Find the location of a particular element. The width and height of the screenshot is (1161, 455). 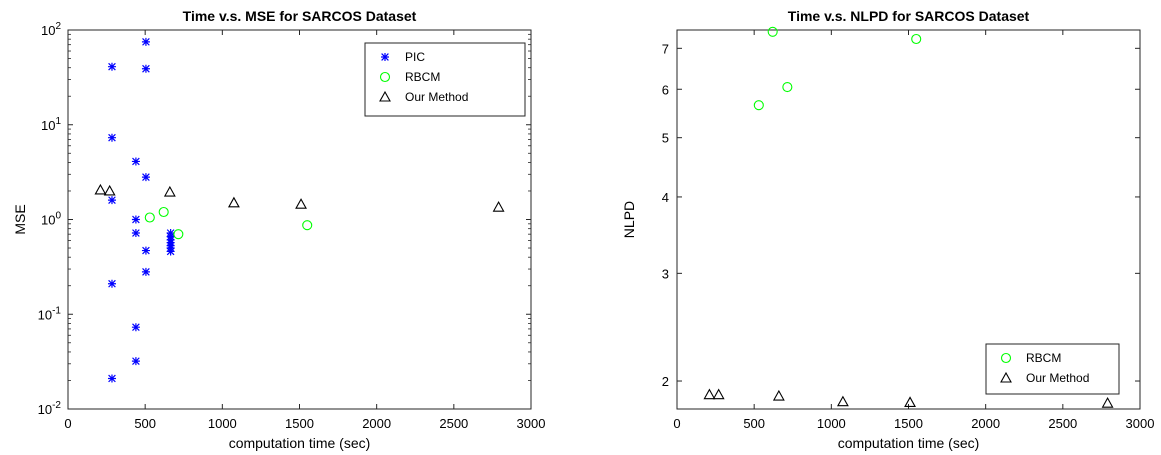

y-tick-label: 4 is located at coordinates (665, 197).